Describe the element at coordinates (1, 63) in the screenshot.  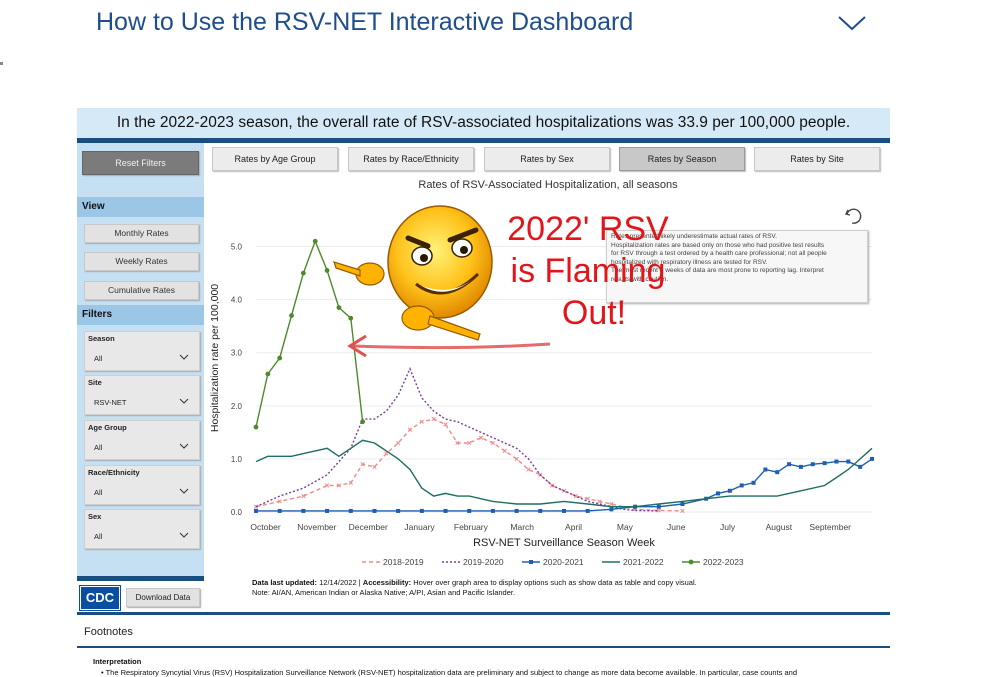
I see `edge-marker` at that location.